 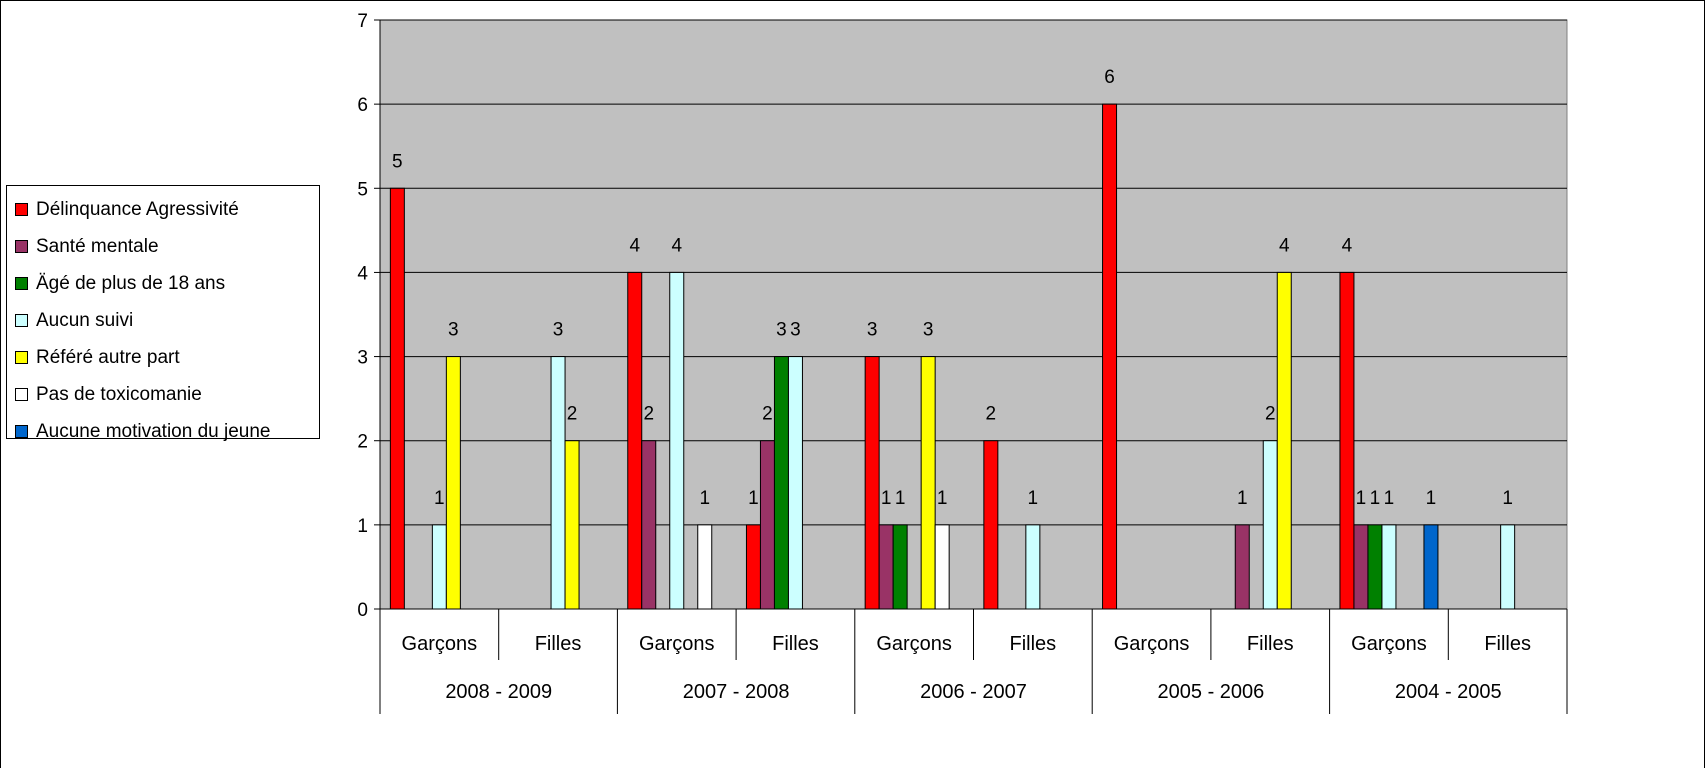 What do you see at coordinates (131, 283) in the screenshot?
I see `legend-label: Ägé de plus de 18 ans` at bounding box center [131, 283].